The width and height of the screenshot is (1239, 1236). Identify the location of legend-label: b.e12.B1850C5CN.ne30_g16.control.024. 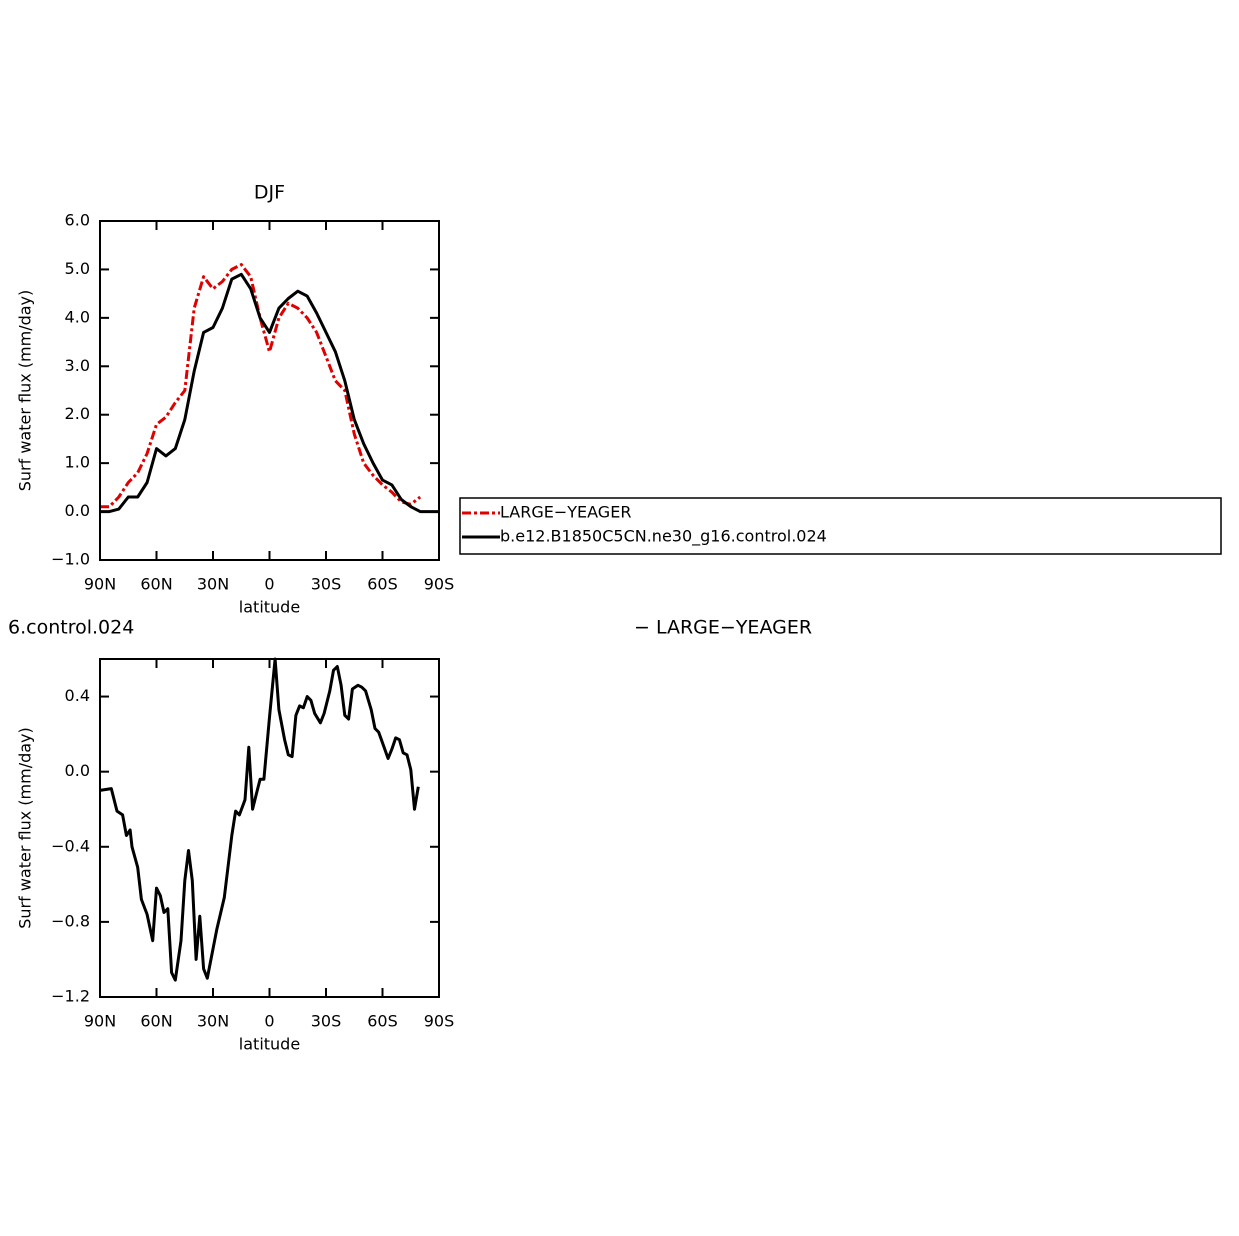
(663, 537).